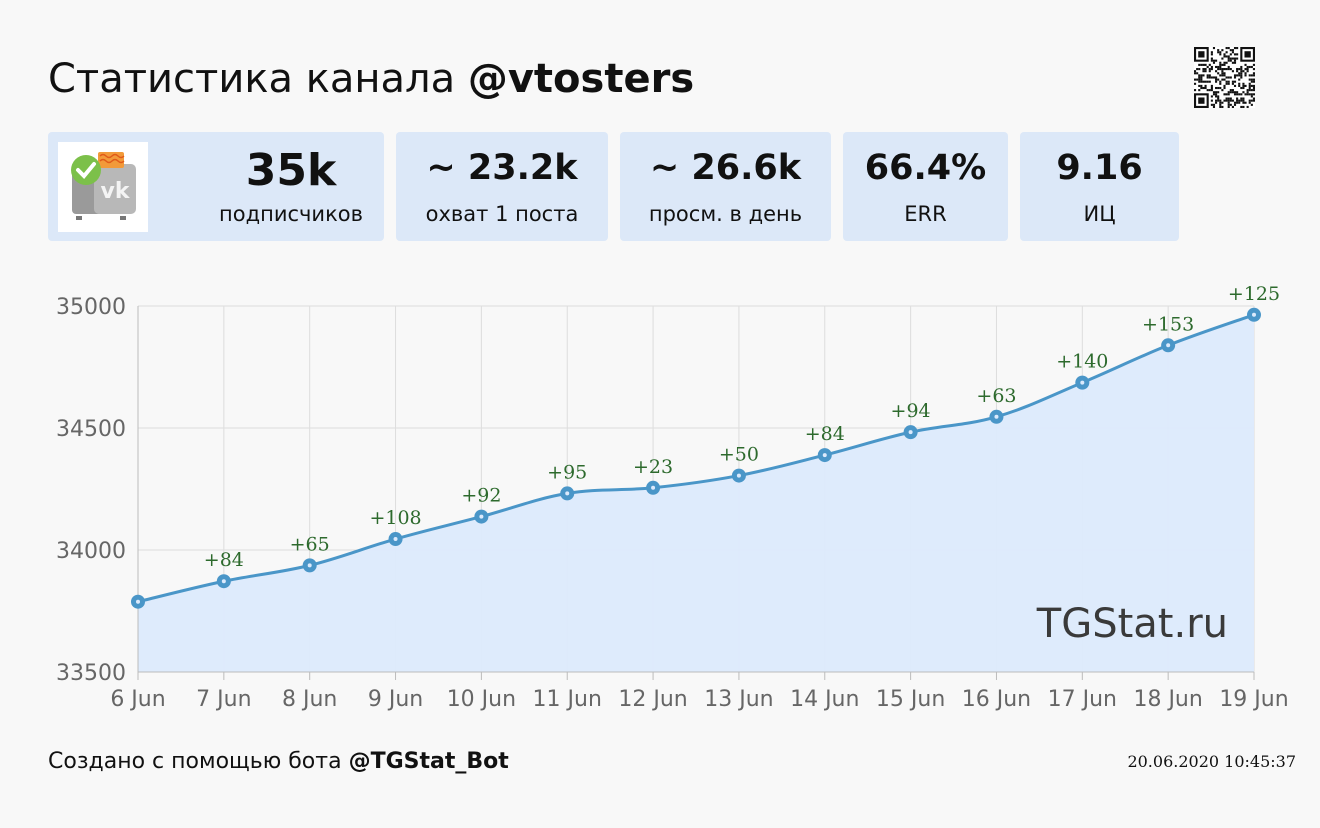 The image size is (1320, 828). What do you see at coordinates (91, 673) in the screenshot?
I see `y-tick-label: 33500` at bounding box center [91, 673].